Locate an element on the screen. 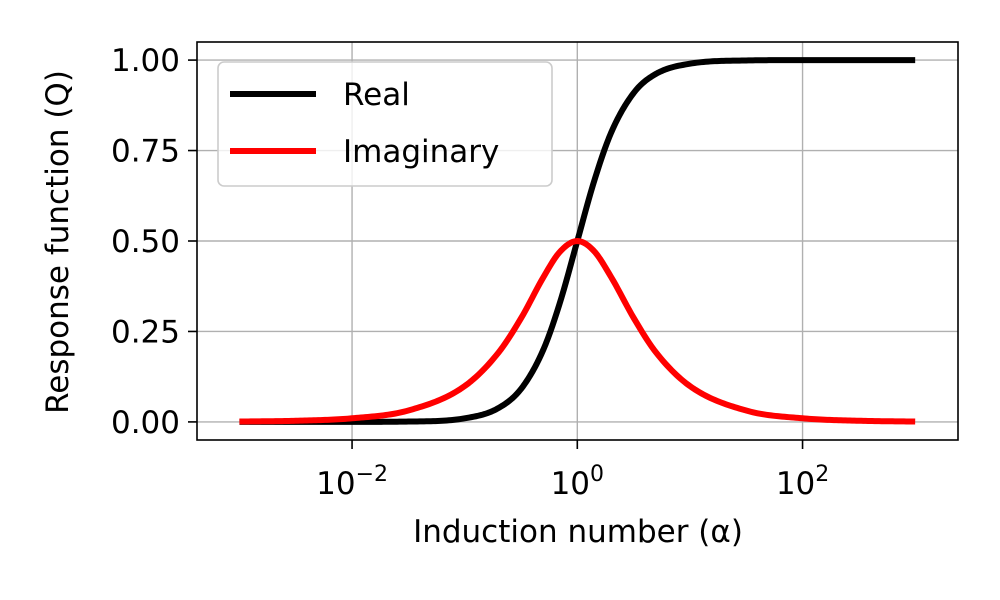 The width and height of the screenshot is (1000, 600). legend-label-imaginary: Imaginary is located at coordinates (421, 152).